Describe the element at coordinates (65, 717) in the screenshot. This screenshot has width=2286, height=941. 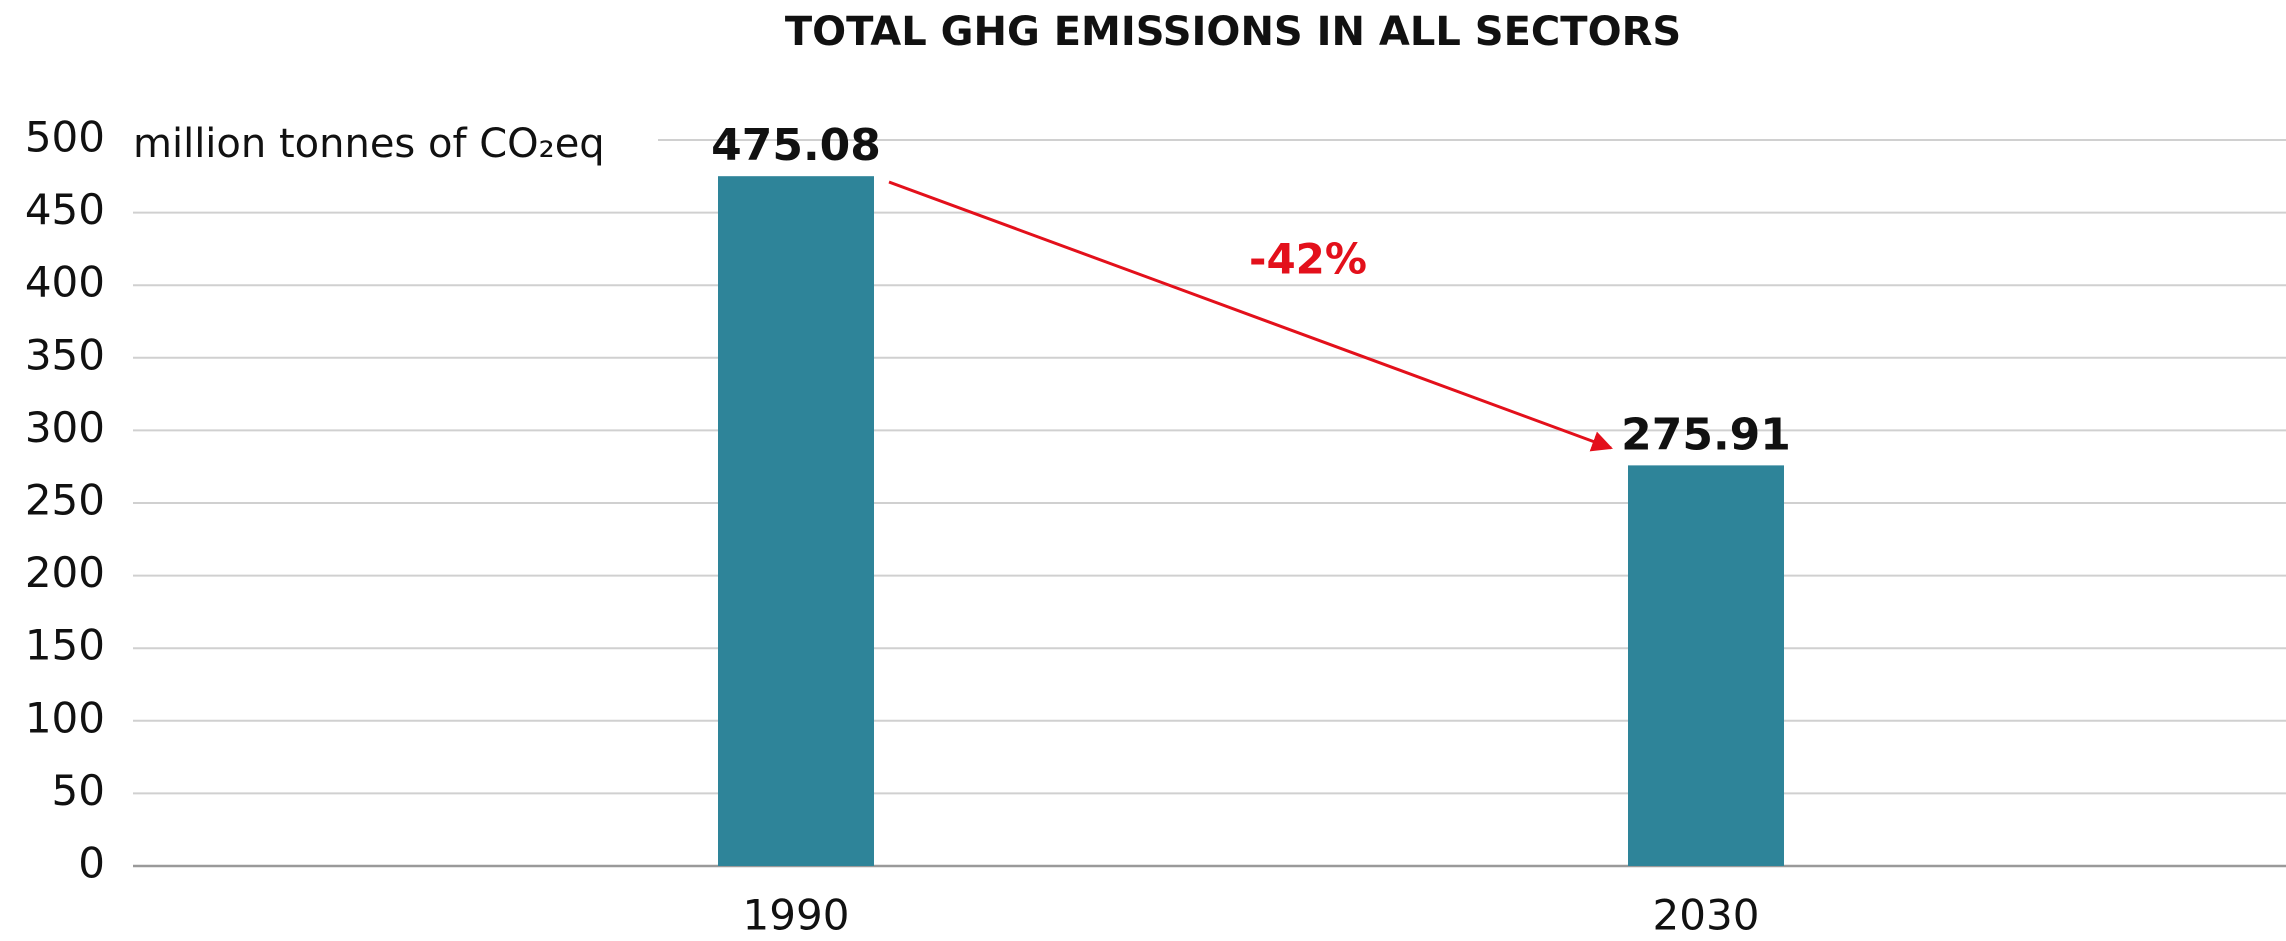
I see `y-tick-label: 100` at that location.